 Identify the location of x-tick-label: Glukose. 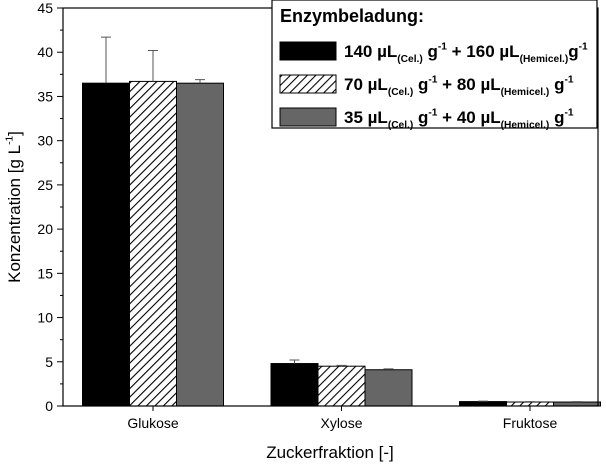
(153, 423).